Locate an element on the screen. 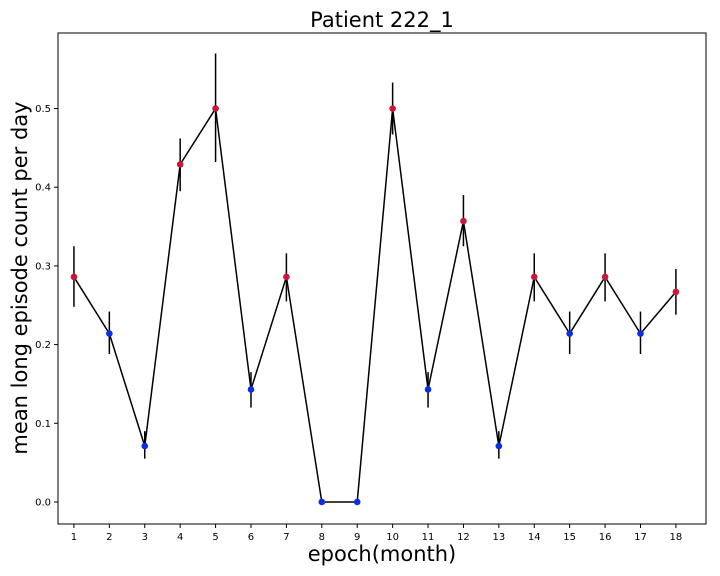 The image size is (720, 576). chart-title: Patient 222_1 is located at coordinates (382, 20).